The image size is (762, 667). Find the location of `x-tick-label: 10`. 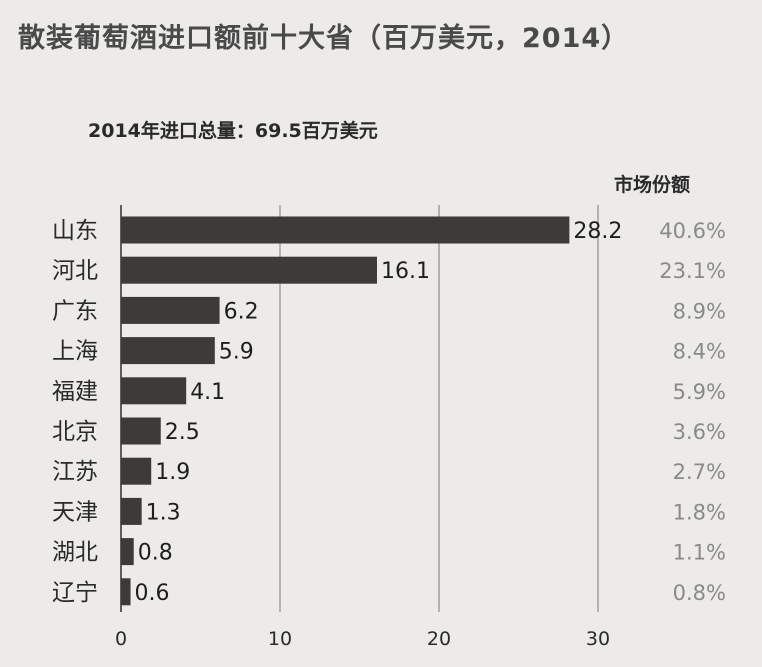

x-tick-label: 10 is located at coordinates (280, 639).